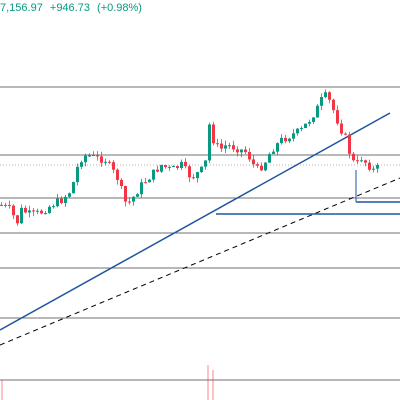 This screenshot has height=400, width=400. What do you see at coordinates (21, 8) in the screenshot?
I see `price-value: 7,156.97` at bounding box center [21, 8].